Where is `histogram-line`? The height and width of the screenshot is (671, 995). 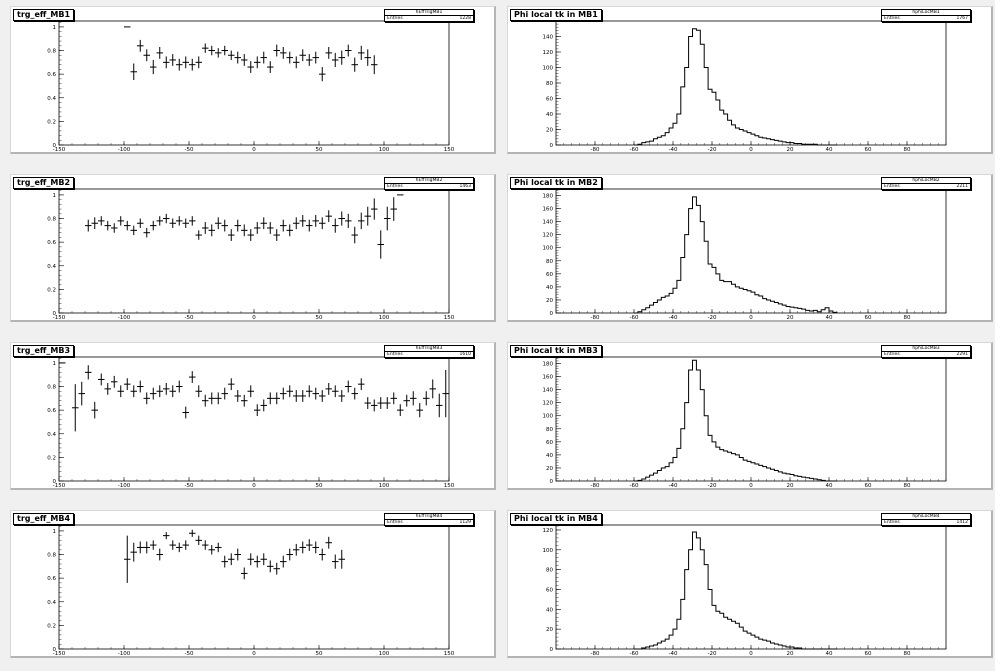 histogram-line is located at coordinates (735, 590).